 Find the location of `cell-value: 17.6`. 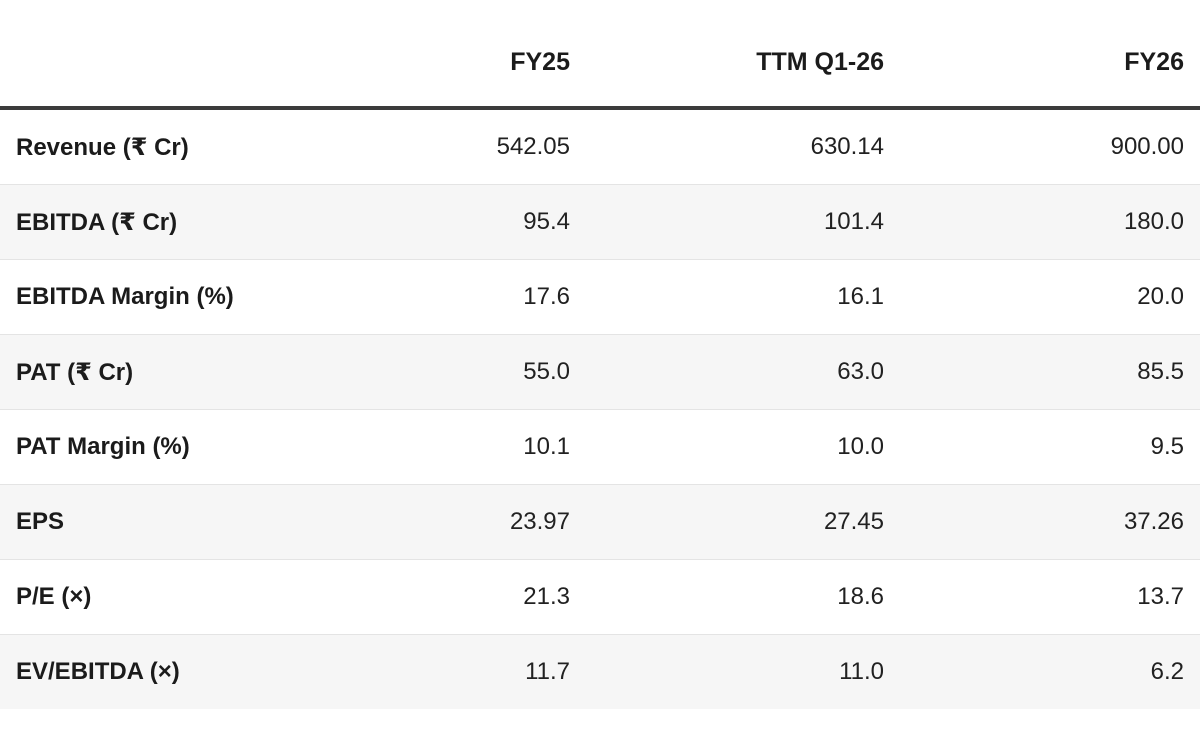

cell-value: 17.6 is located at coordinates (420, 297).